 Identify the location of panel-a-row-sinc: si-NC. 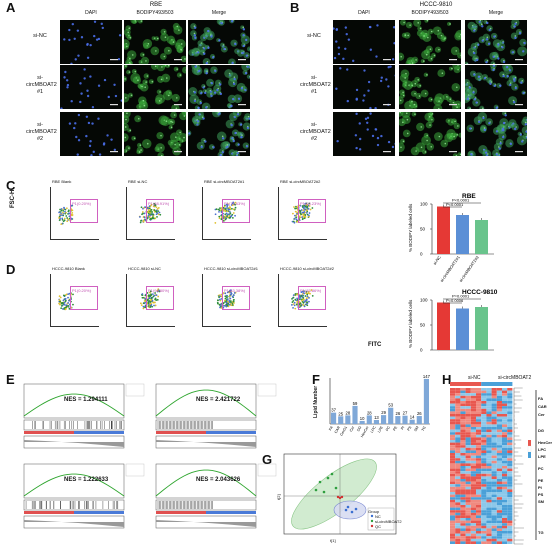
(40, 36).